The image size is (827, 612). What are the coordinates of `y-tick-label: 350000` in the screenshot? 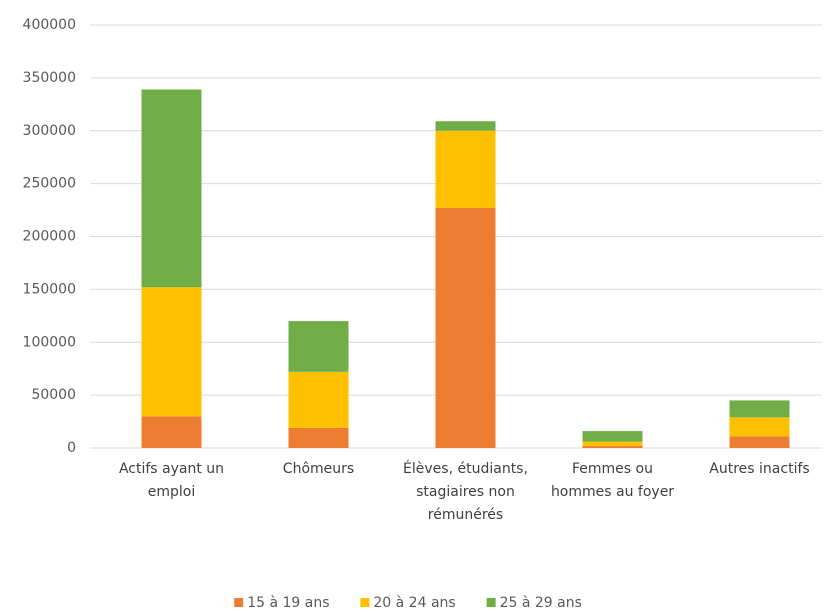 It's located at (49, 78).